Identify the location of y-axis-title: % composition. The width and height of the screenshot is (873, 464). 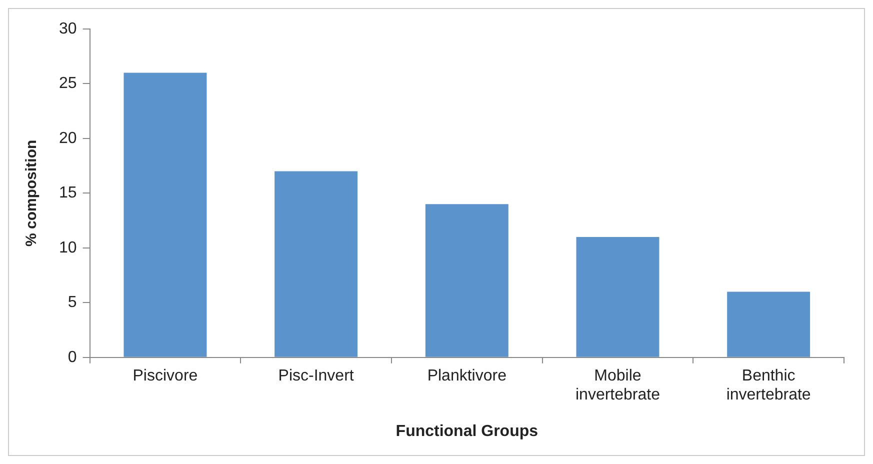
(31, 193).